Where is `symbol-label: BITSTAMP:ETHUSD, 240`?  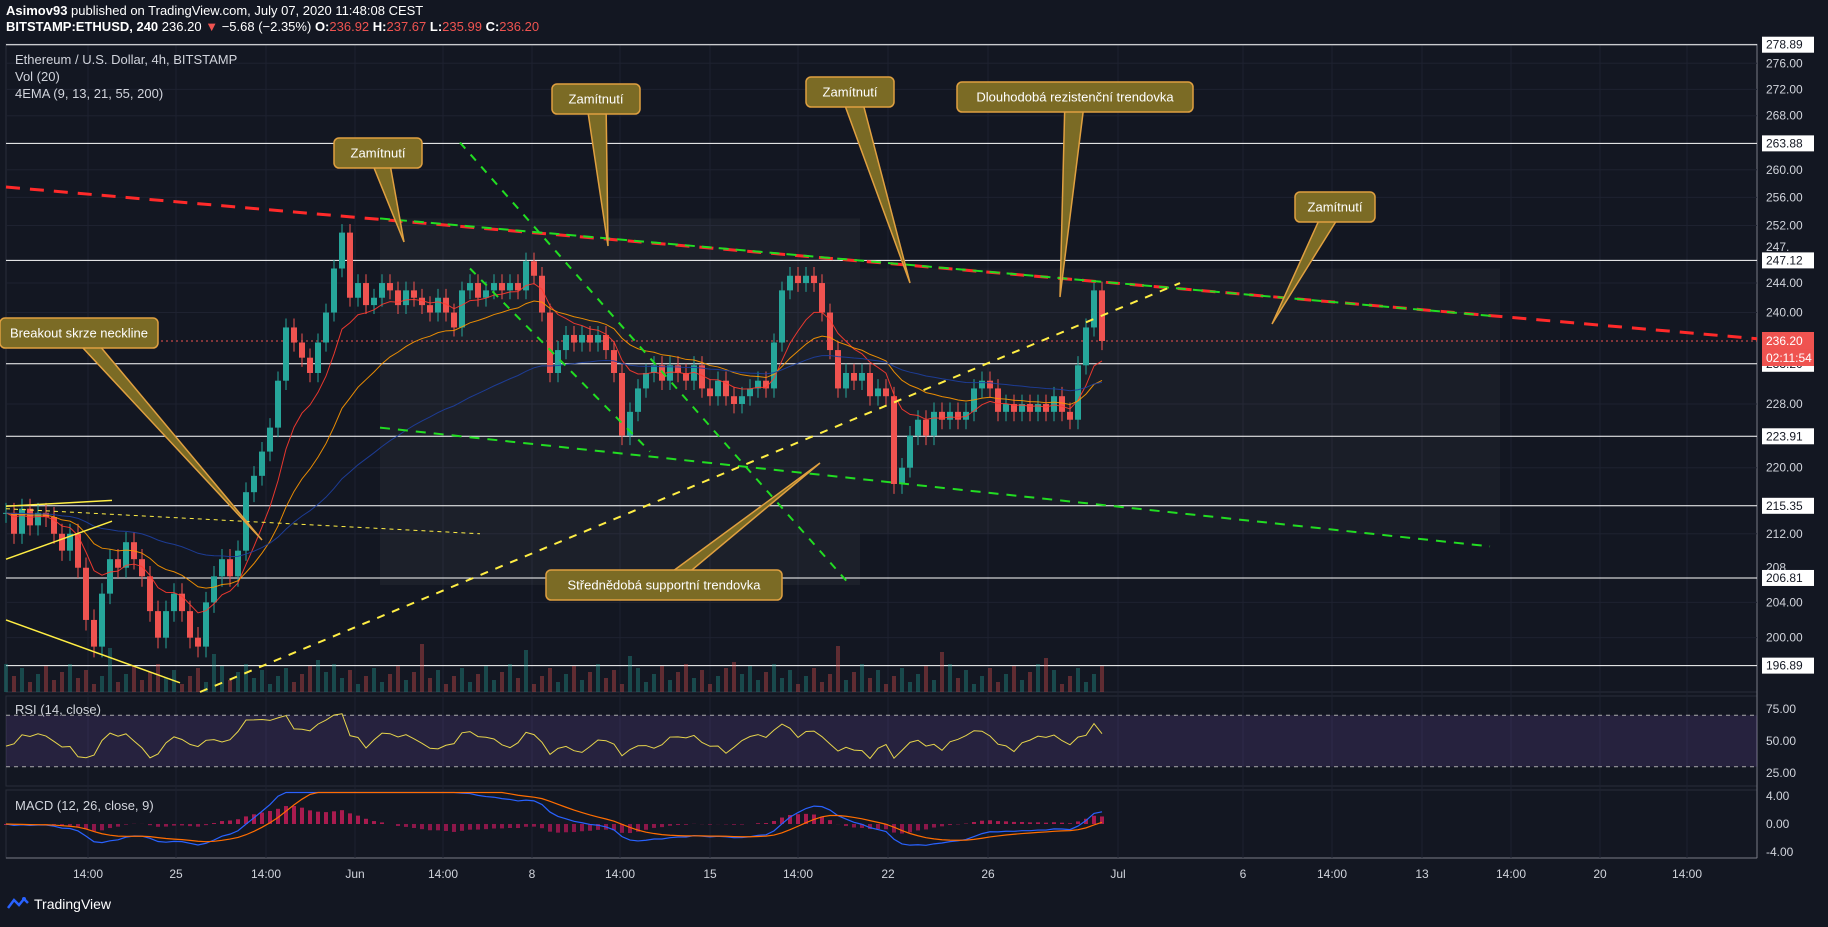 symbol-label: BITSTAMP:ETHUSD, 240 is located at coordinates (82, 26).